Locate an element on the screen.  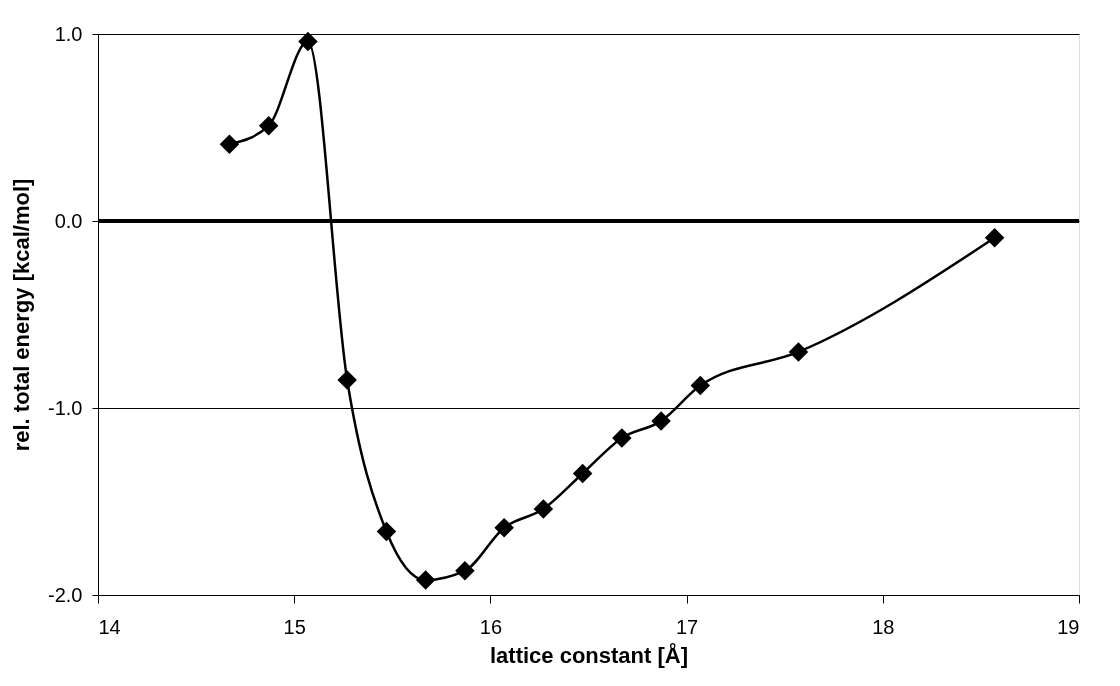
x-tick-label: 18 is located at coordinates (883, 626).